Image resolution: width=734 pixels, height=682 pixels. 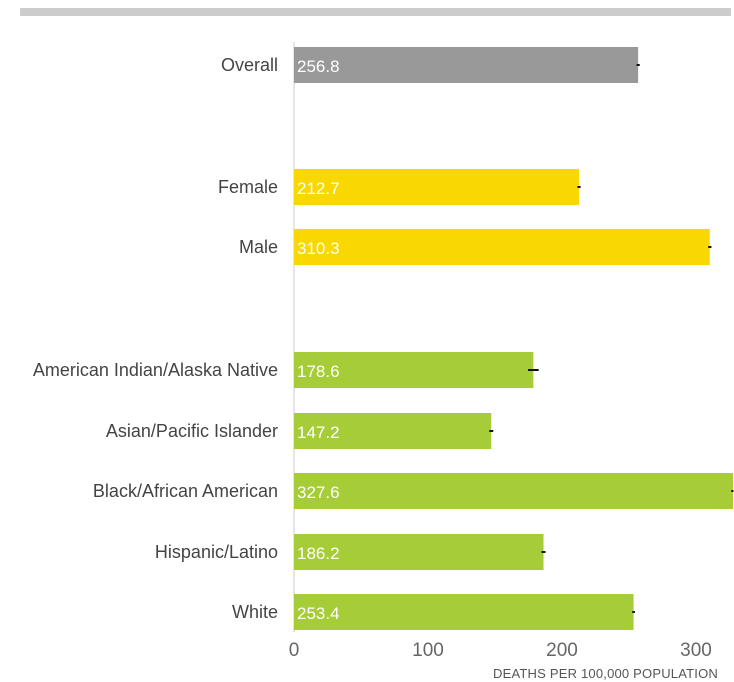 What do you see at coordinates (155, 370) in the screenshot?
I see `category-label-american-indian-alaska-native: American Indian/Alaska Native` at bounding box center [155, 370].